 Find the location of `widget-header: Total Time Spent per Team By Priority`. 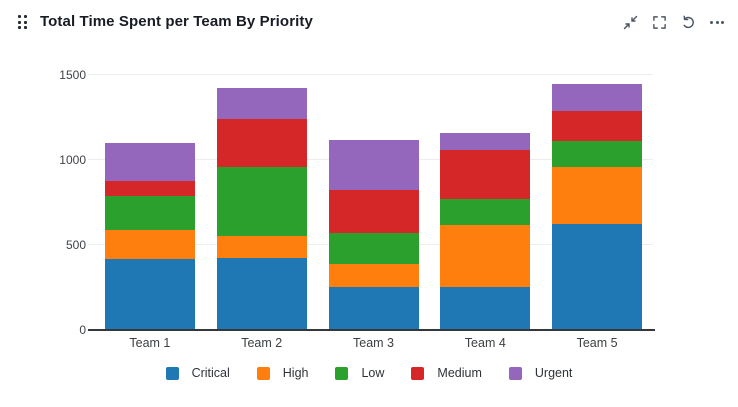

widget-header: Total Time Spent per Team By Priority is located at coordinates (369, 23).